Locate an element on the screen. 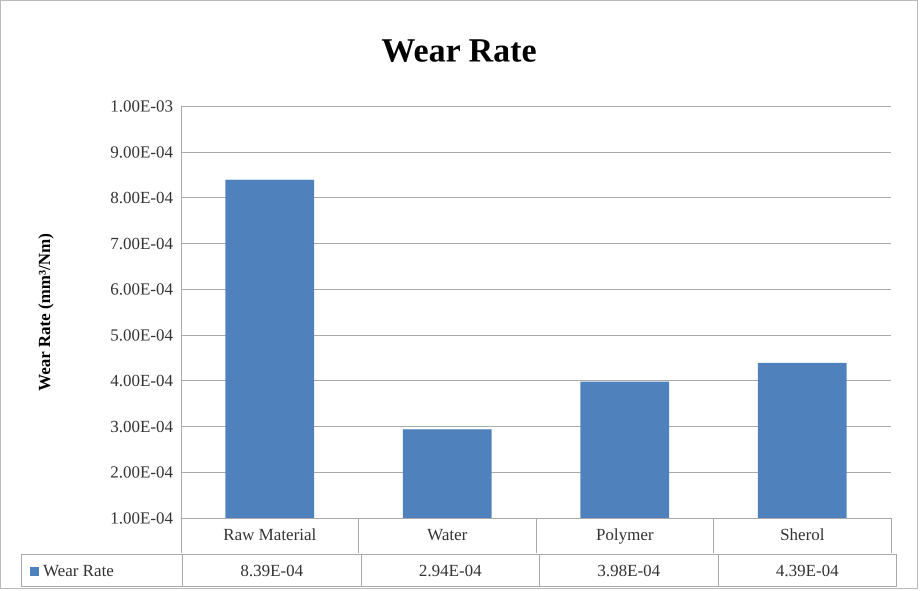  y-tick-label: 5.00E-04 is located at coordinates (142, 334).